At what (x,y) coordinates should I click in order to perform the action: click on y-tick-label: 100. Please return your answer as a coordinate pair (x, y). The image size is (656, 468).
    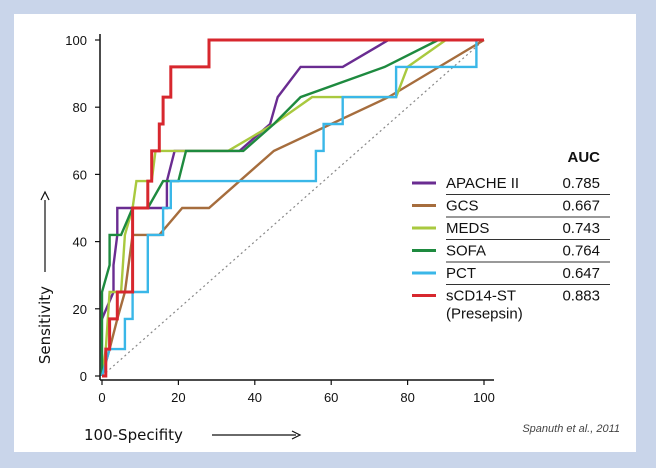
    Looking at the image, I should click on (76, 40).